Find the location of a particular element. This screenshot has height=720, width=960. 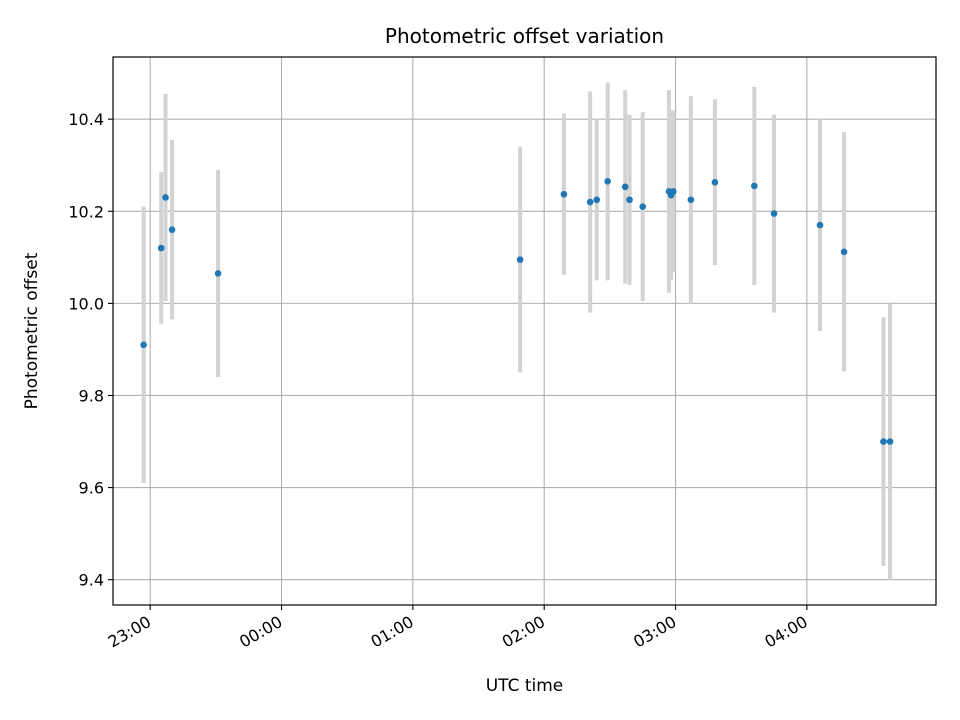

x-axis-label: UTC time is located at coordinates (525, 686).